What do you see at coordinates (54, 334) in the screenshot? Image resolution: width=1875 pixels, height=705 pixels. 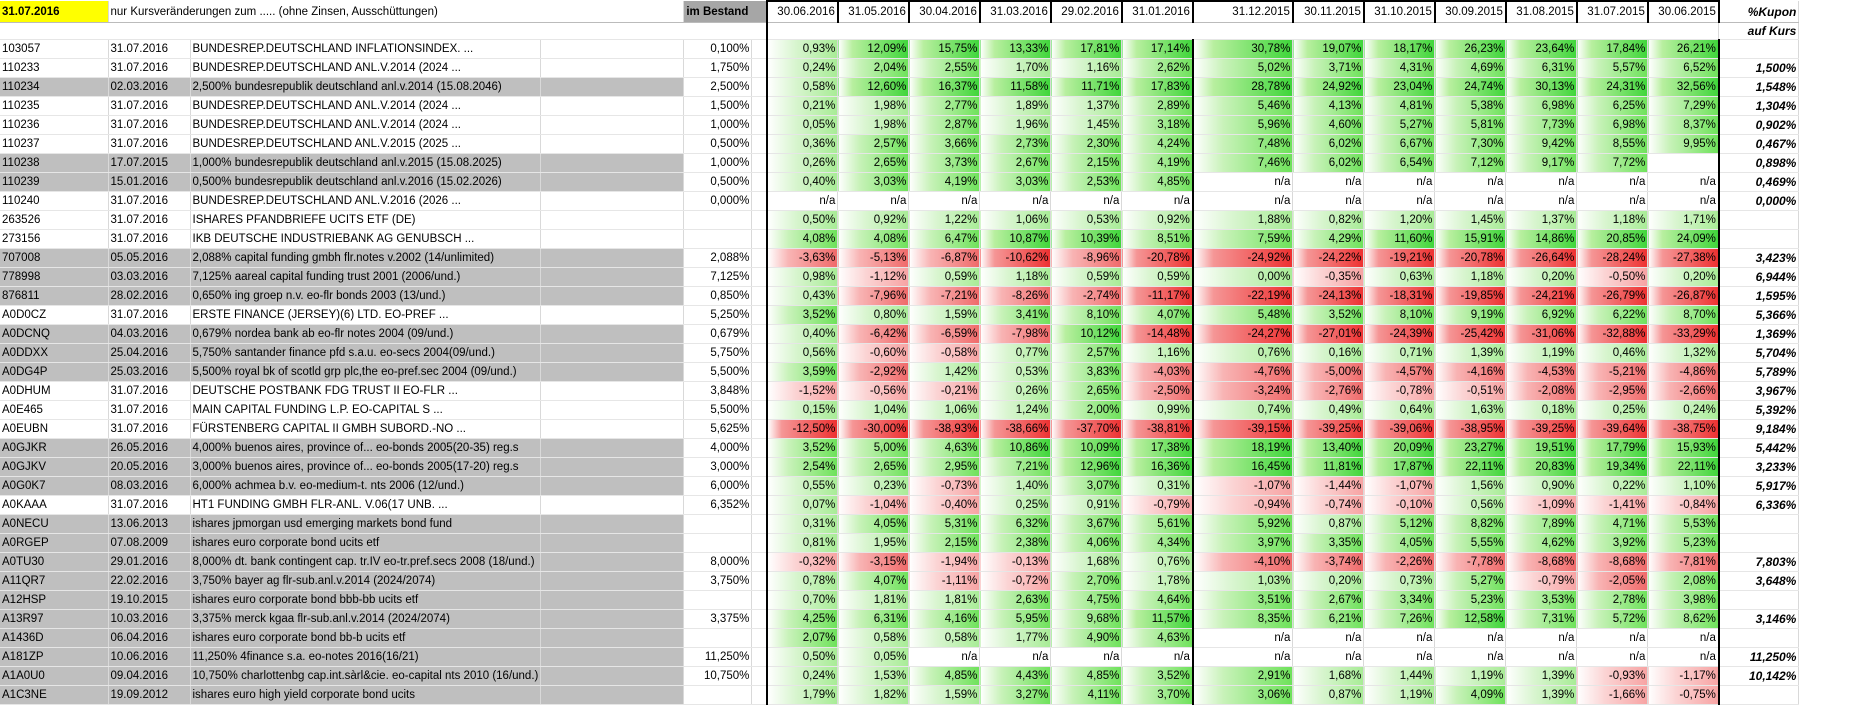 I see `wkn-cell: A0DCNQ` at bounding box center [54, 334].